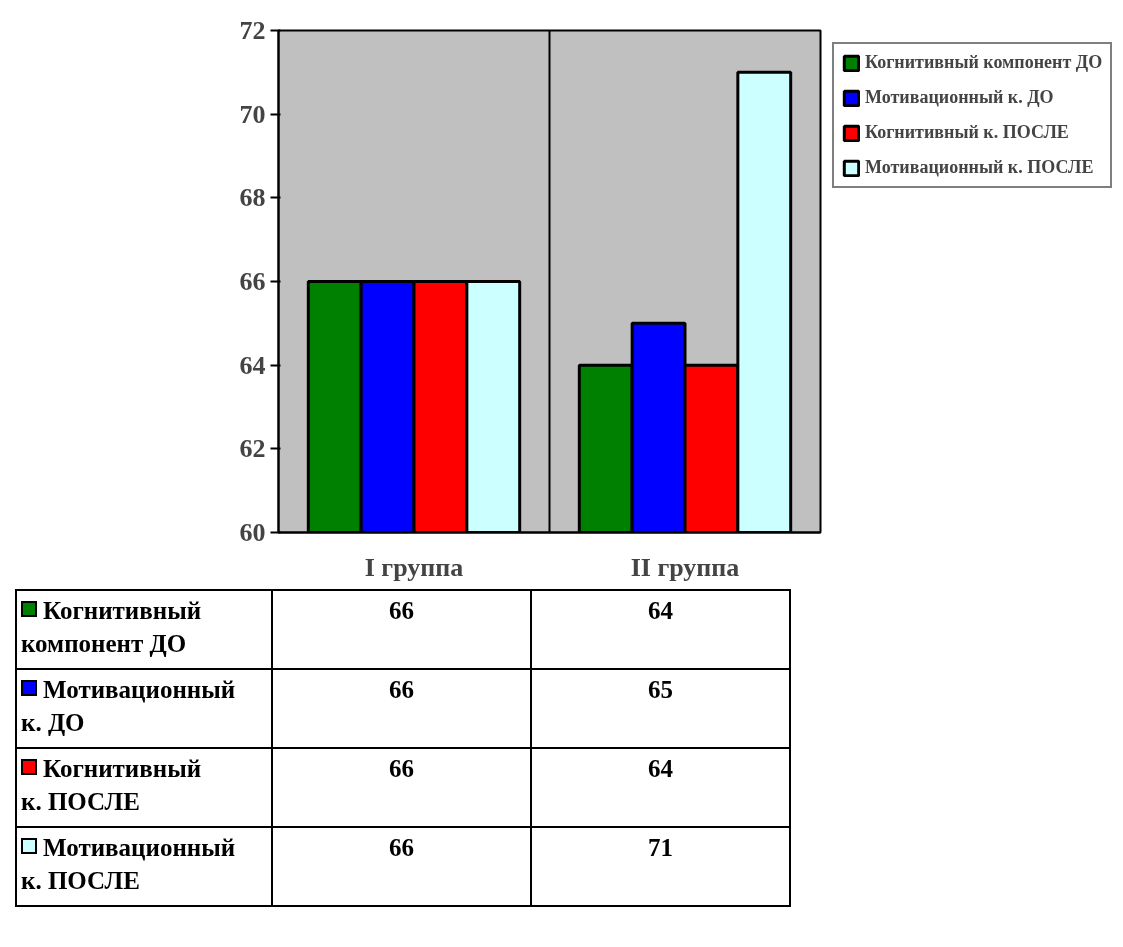 This screenshot has height=947, width=1123. What do you see at coordinates (252, 30) in the screenshot?
I see `y-tick-label: 72` at bounding box center [252, 30].